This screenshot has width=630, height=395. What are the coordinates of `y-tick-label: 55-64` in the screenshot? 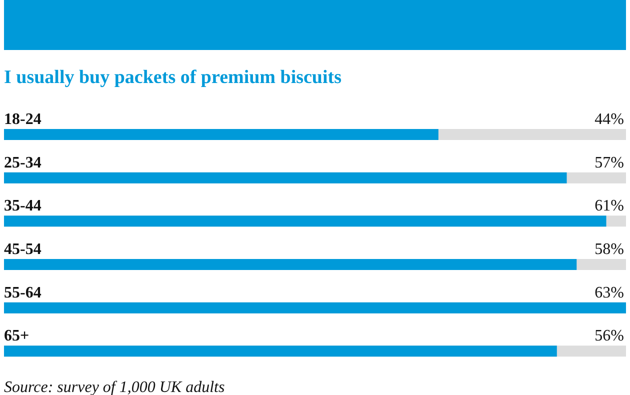 It's located at (23, 293).